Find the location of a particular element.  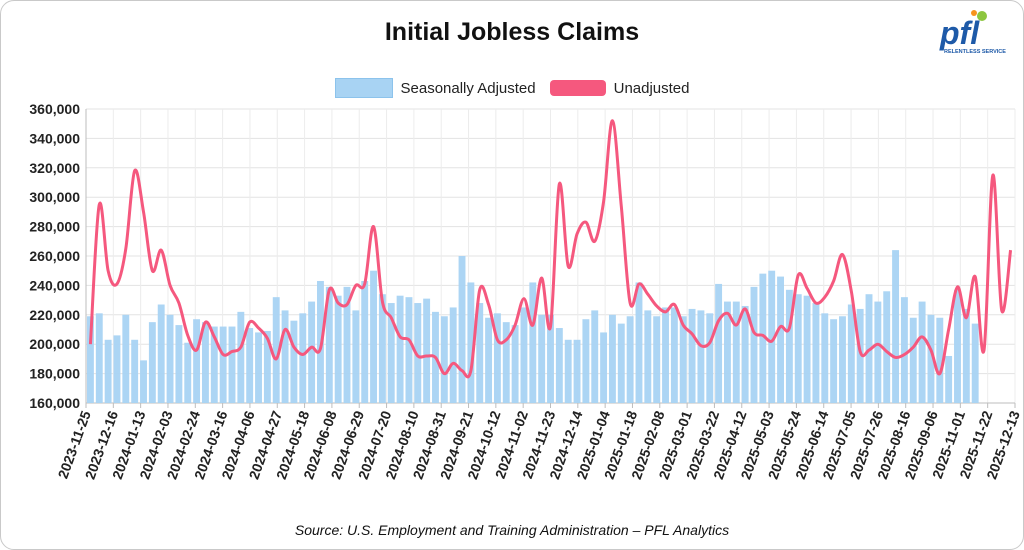

y-tick-label: 360,000 is located at coordinates (54, 109).